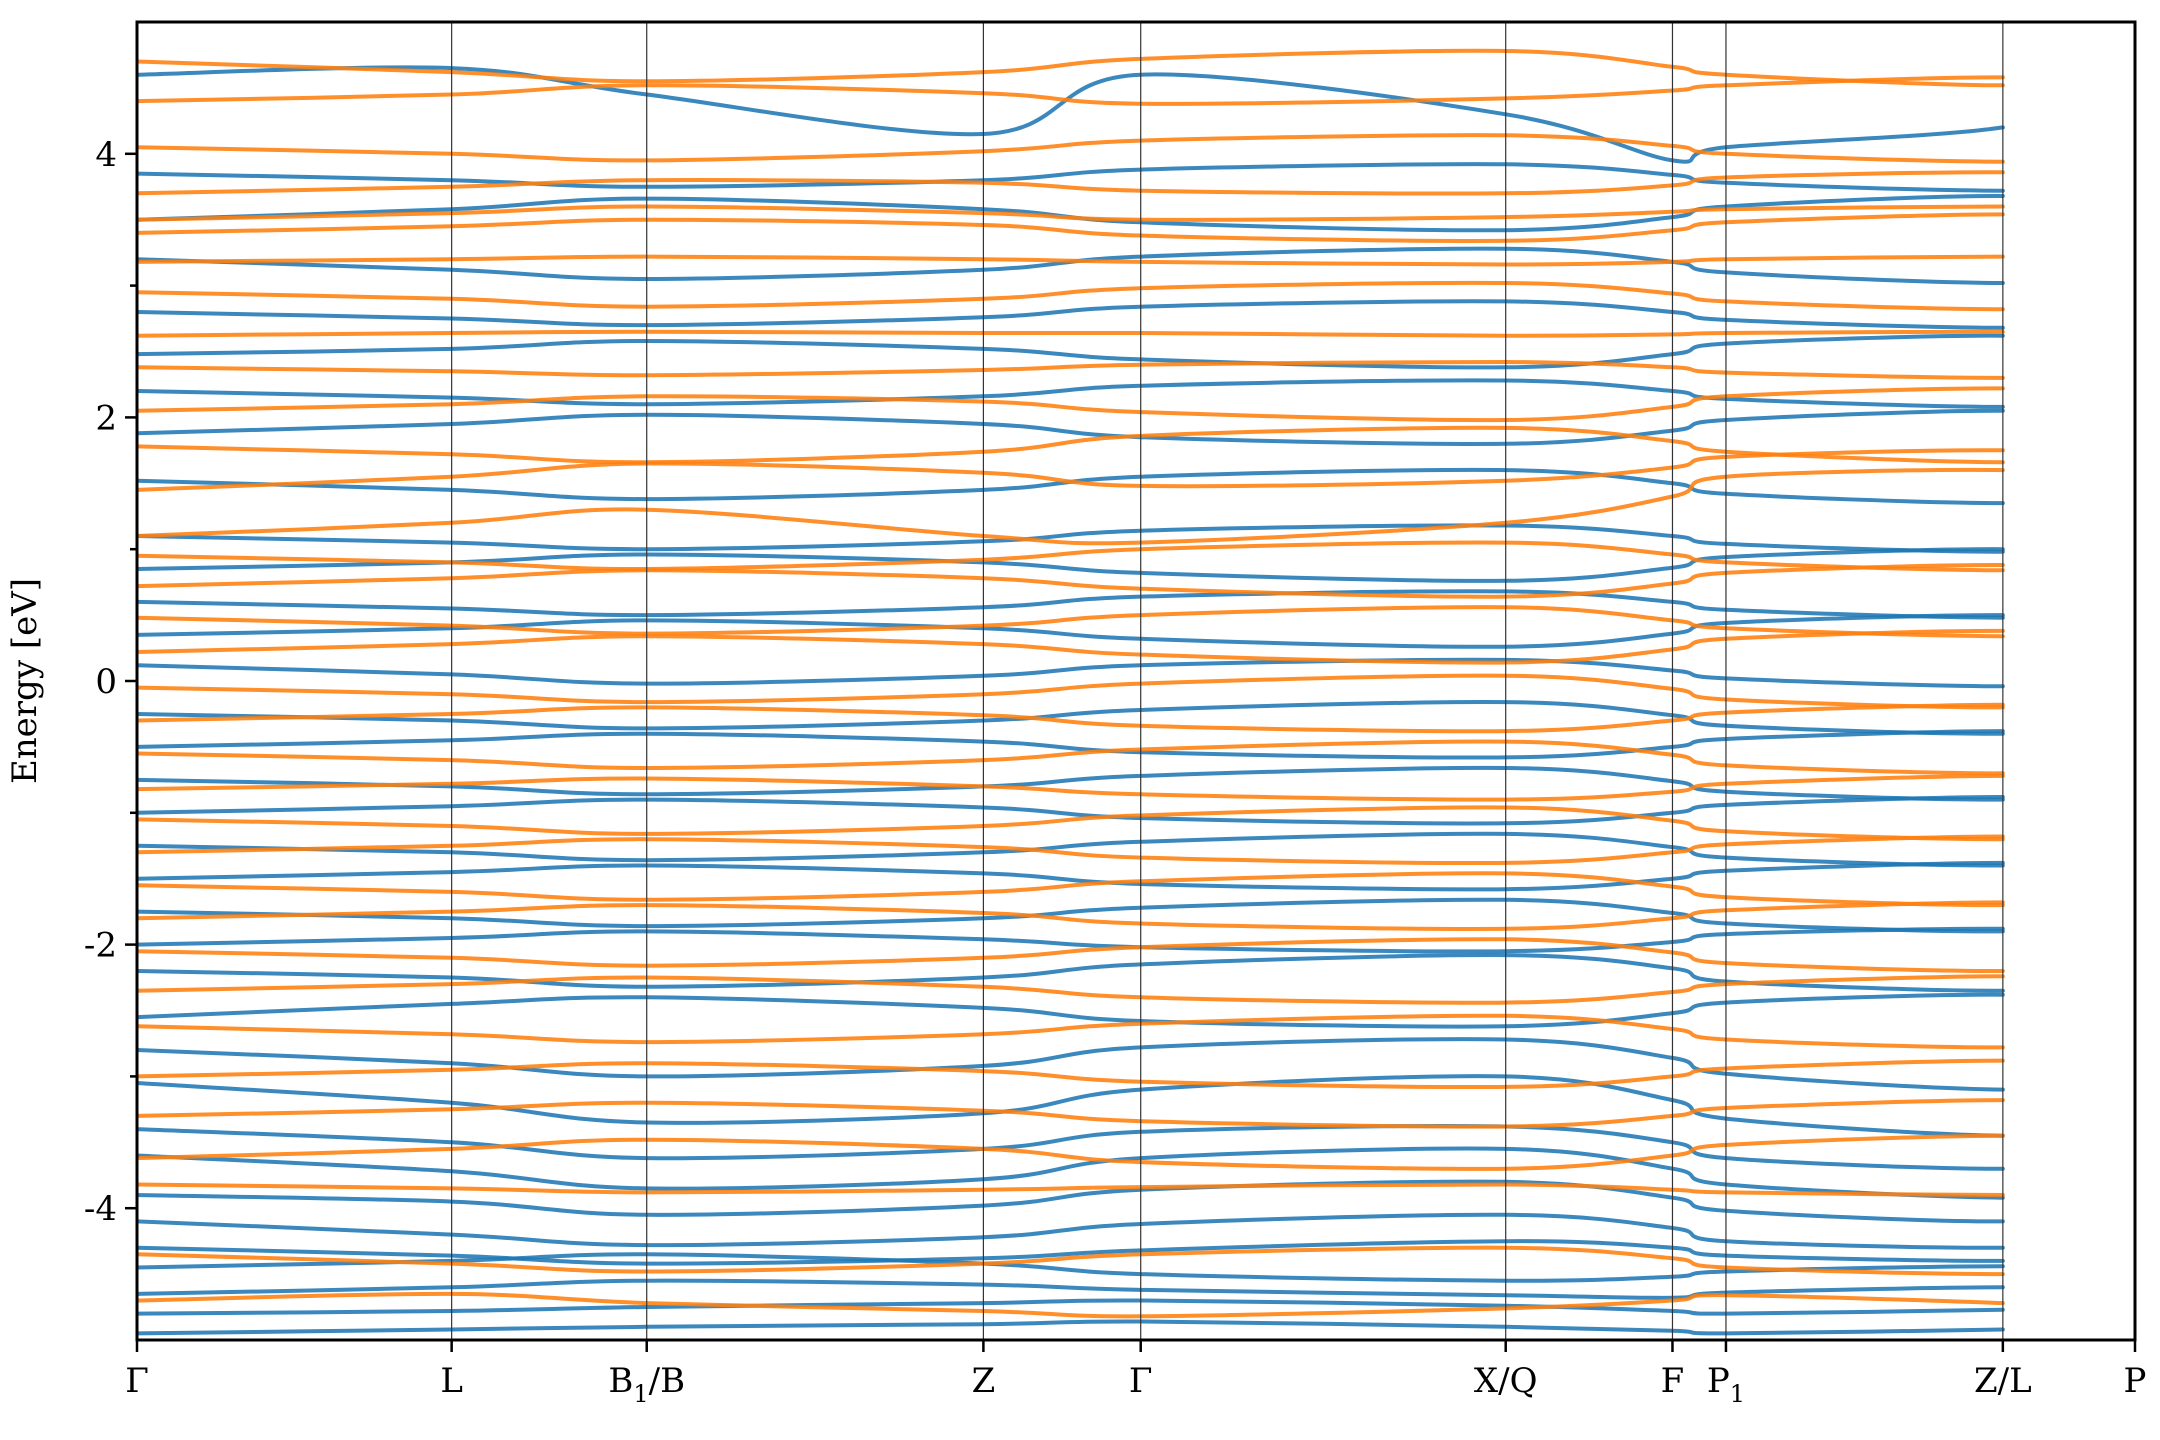 This screenshot has height=1440, width=2160. Describe the element at coordinates (451, 1381) in the screenshot. I see `x-tick-label: L` at that location.